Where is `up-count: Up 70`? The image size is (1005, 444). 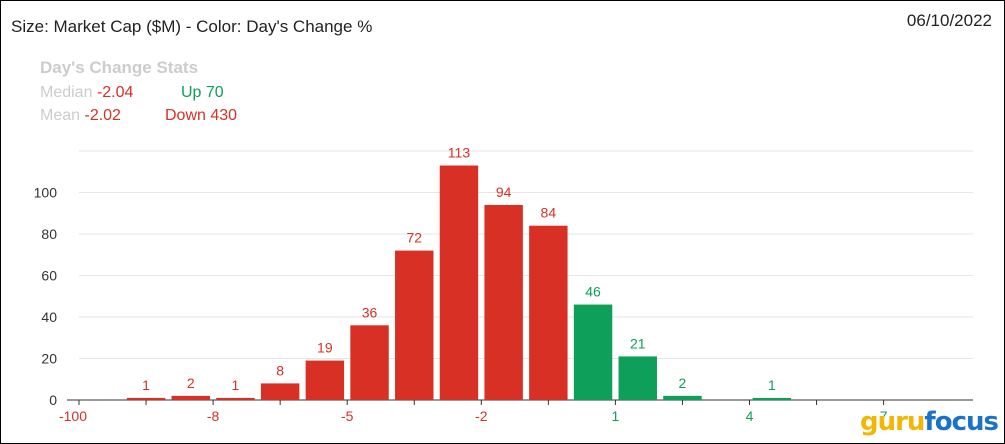
up-count: Up 70 is located at coordinates (202, 92).